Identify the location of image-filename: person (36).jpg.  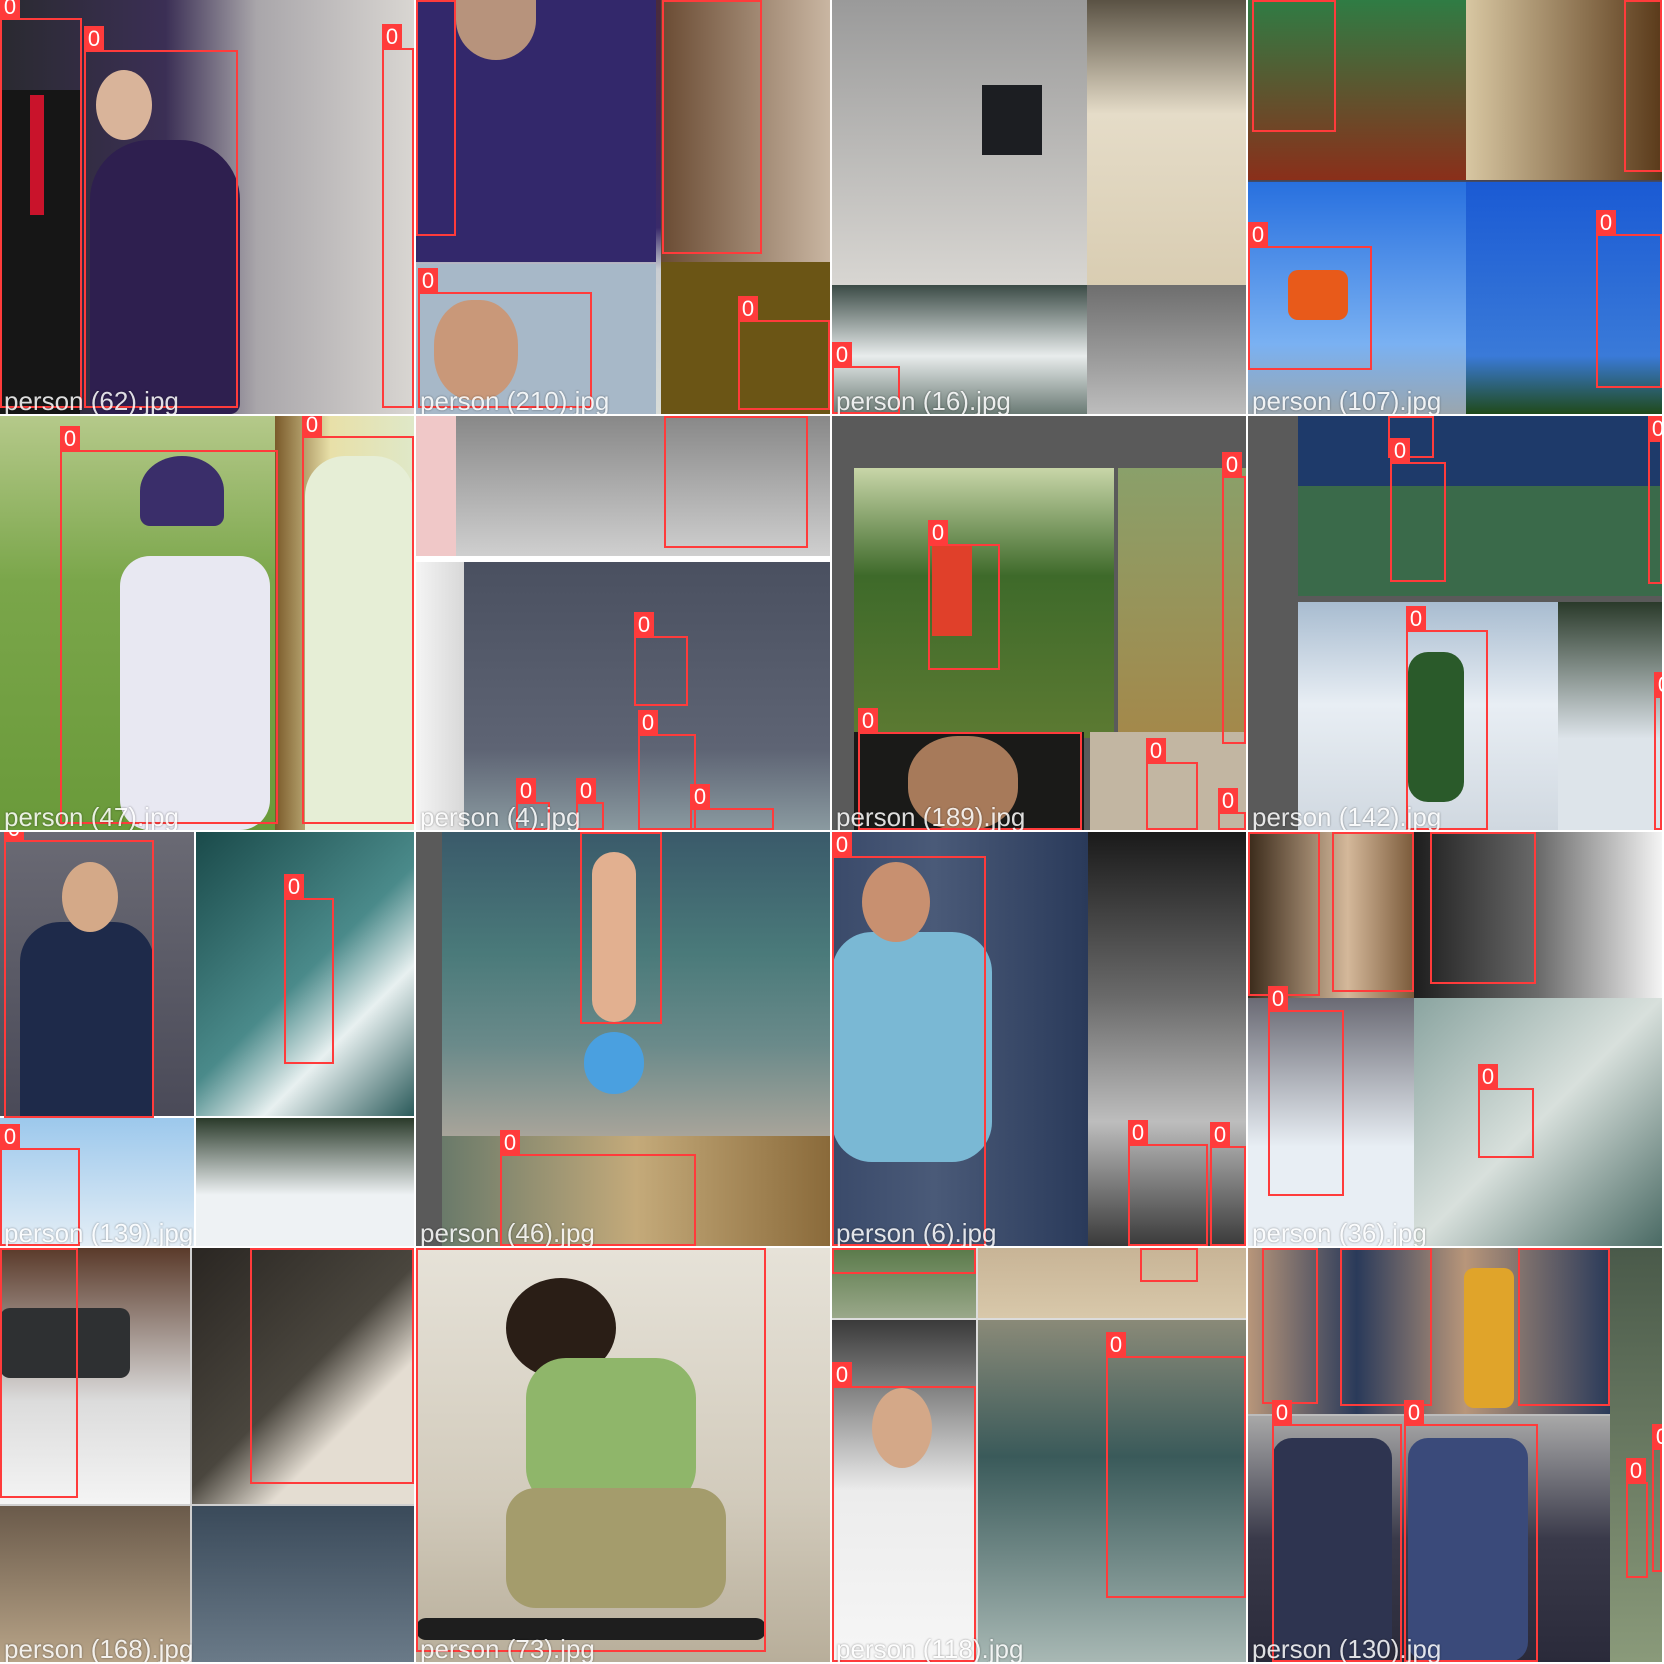
(1339, 1232).